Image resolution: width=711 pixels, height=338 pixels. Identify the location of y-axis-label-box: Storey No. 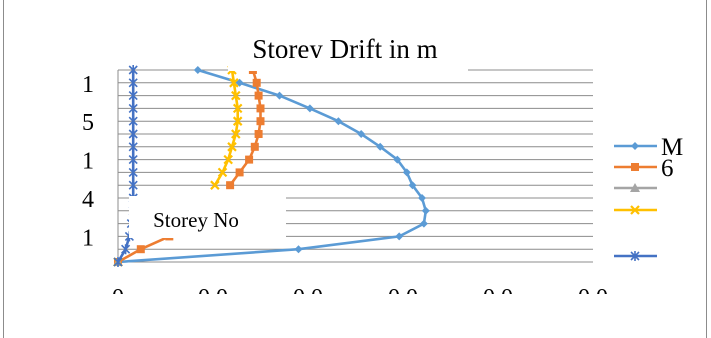
(207, 217).